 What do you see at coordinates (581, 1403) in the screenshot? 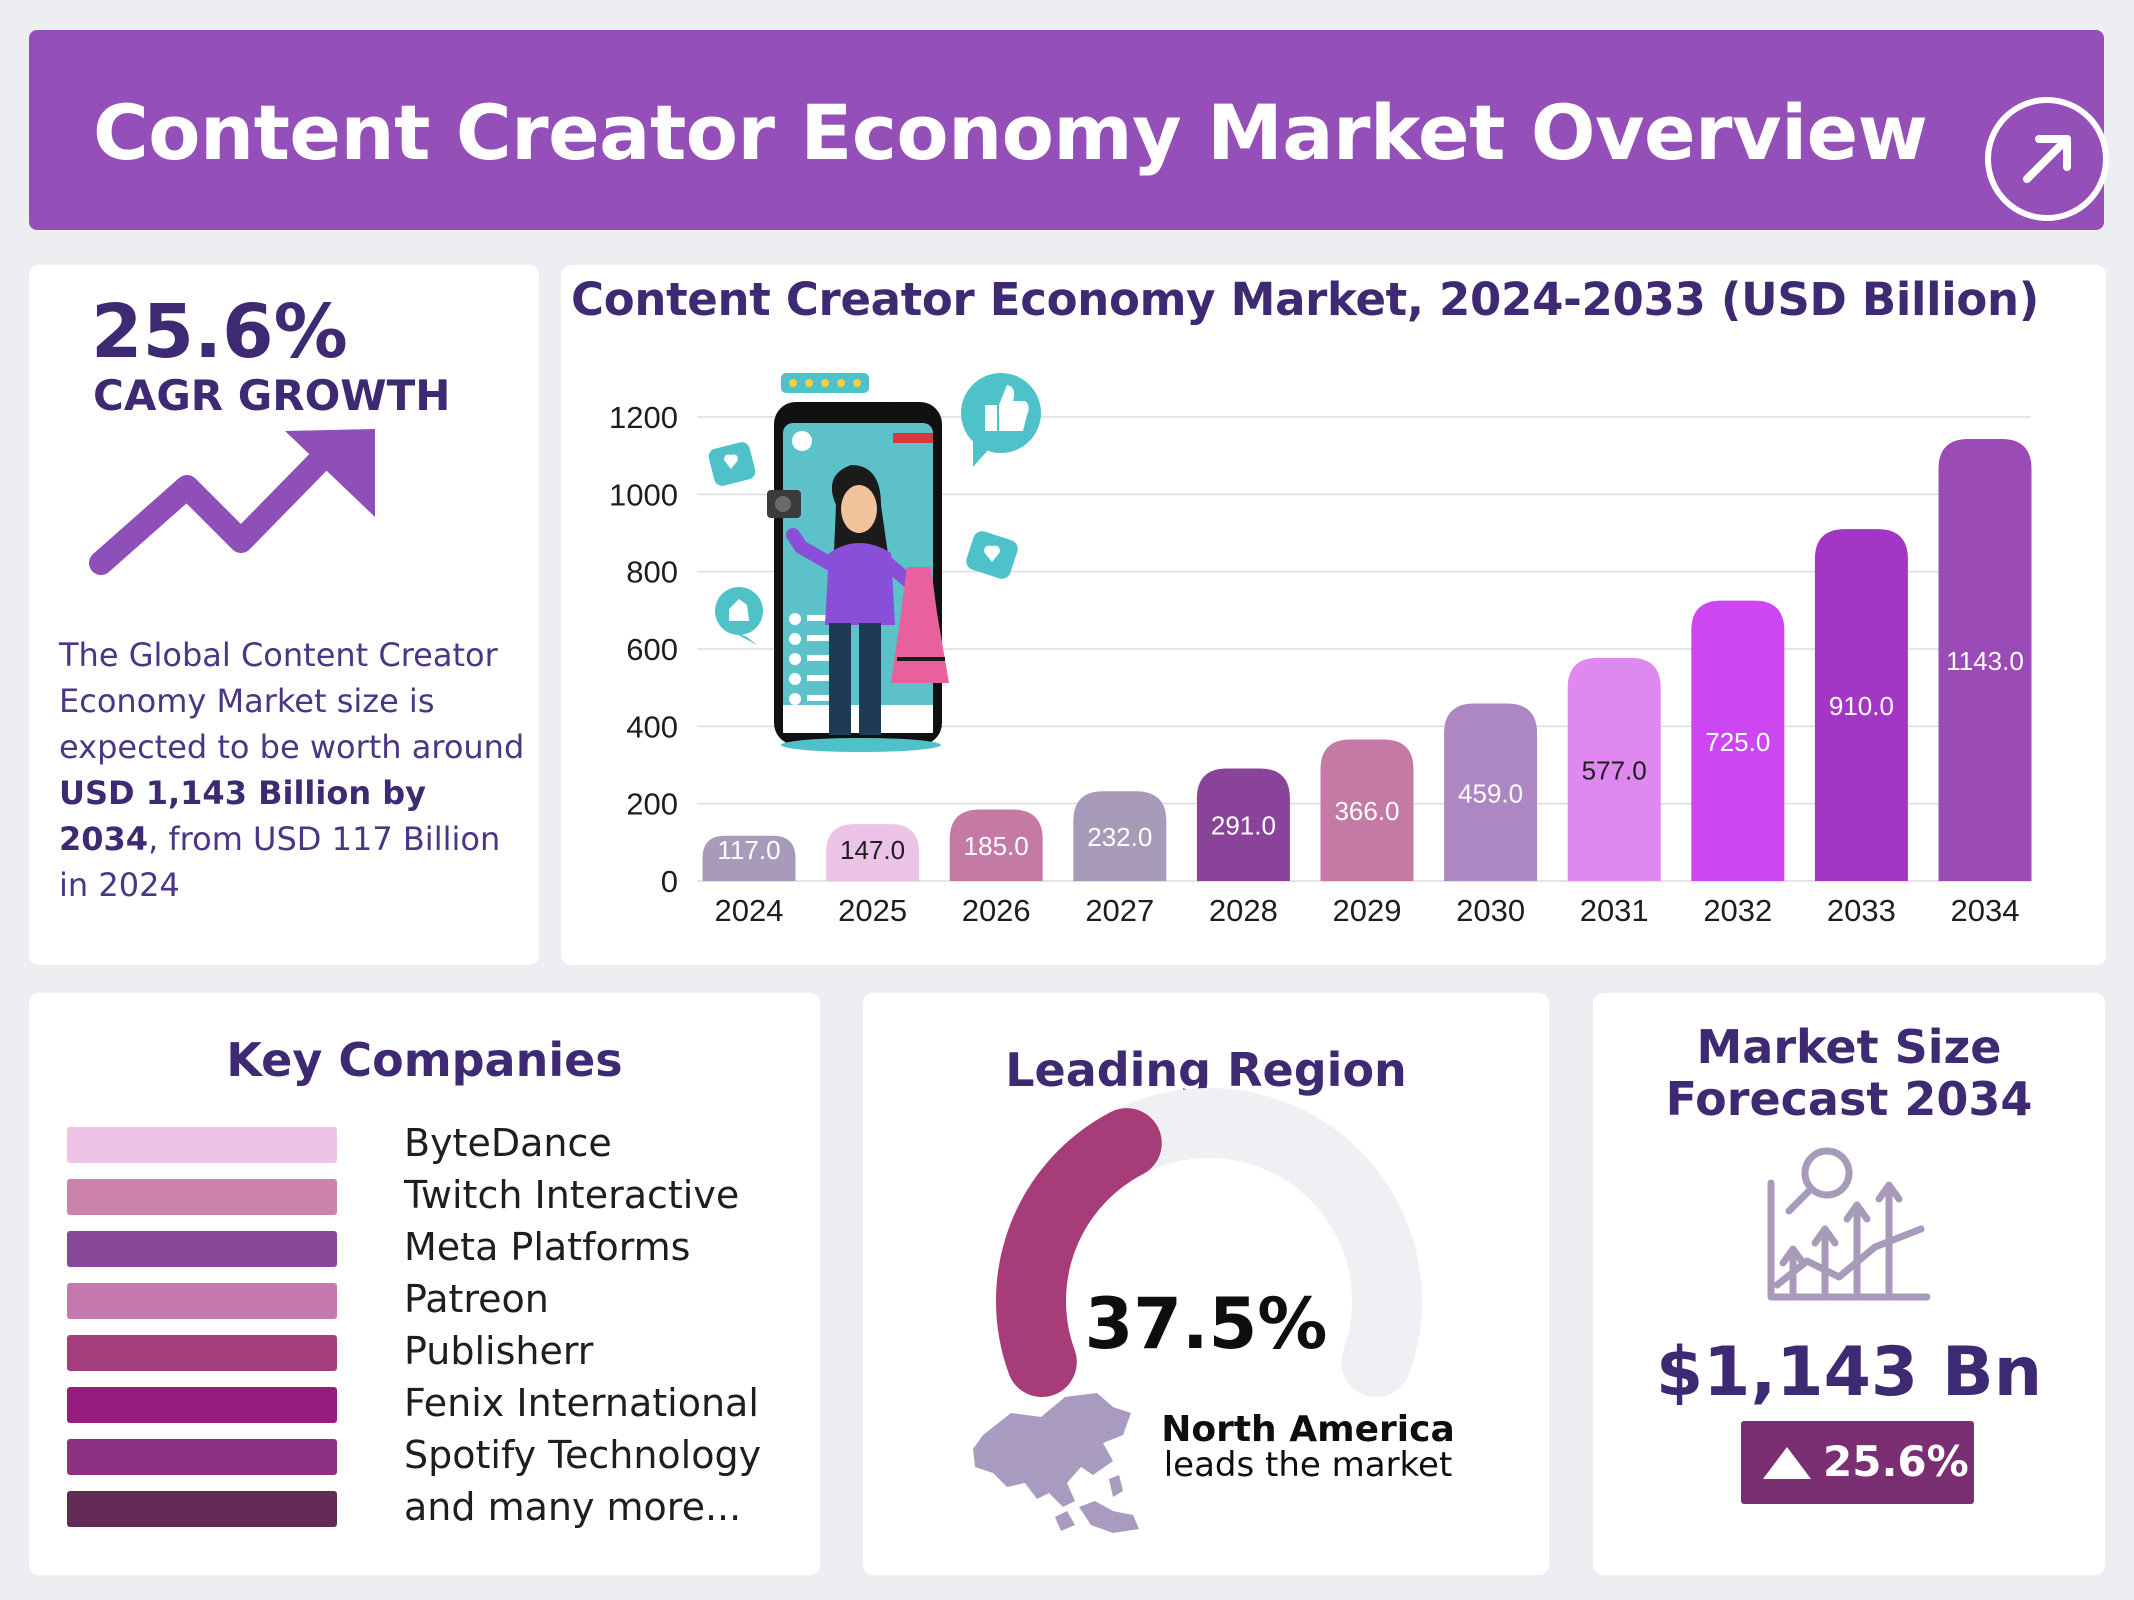
I see `company-name: Fenix International` at bounding box center [581, 1403].